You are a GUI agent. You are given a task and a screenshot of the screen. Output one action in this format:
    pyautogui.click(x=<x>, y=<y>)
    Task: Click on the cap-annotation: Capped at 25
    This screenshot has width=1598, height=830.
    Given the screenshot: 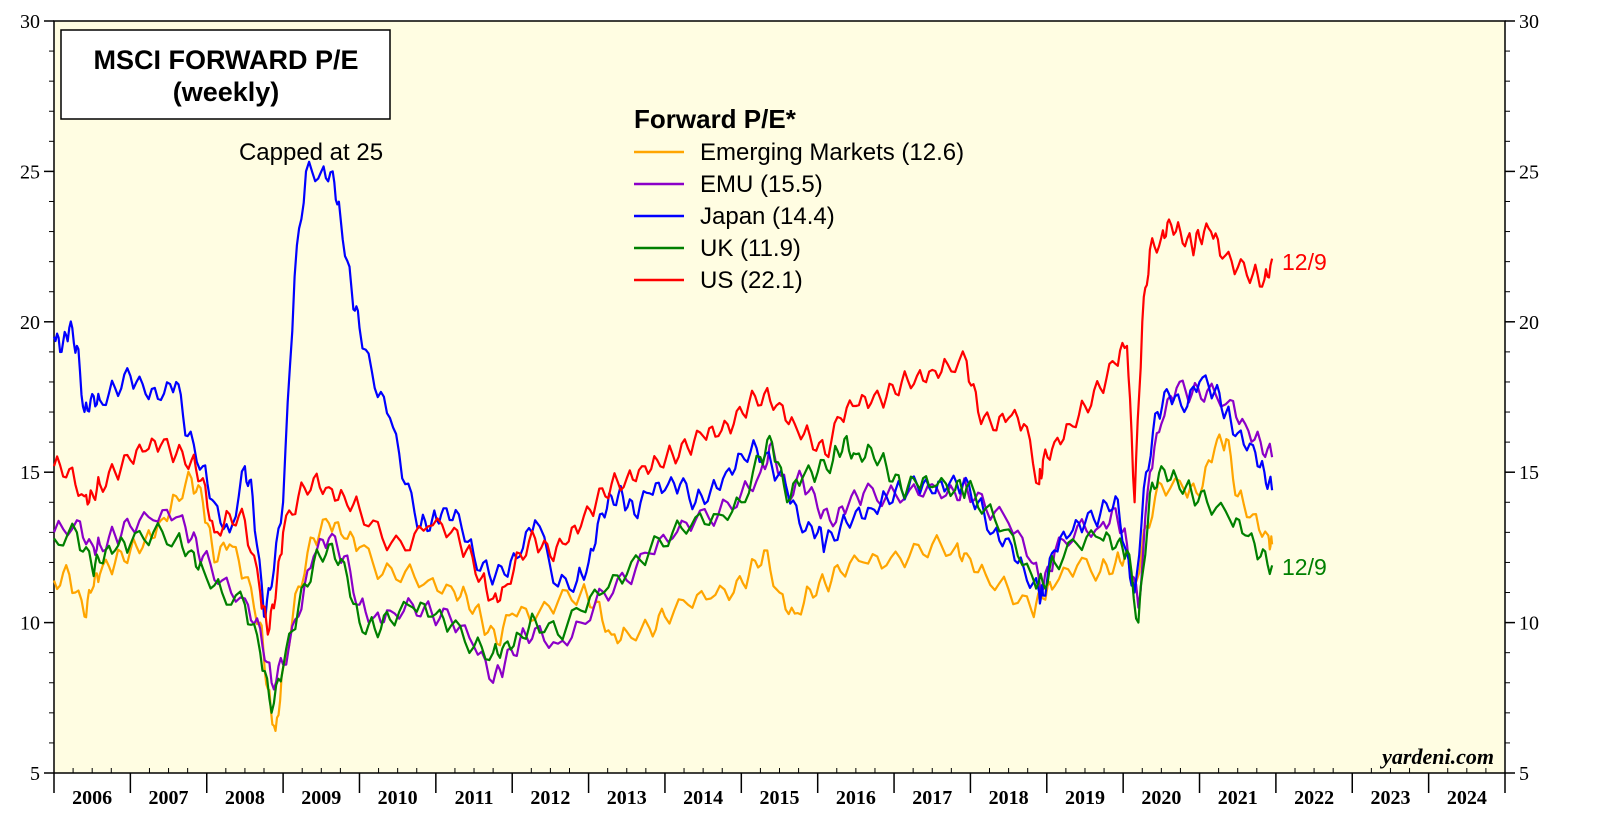 What is the action you would take?
    pyautogui.click(x=311, y=152)
    